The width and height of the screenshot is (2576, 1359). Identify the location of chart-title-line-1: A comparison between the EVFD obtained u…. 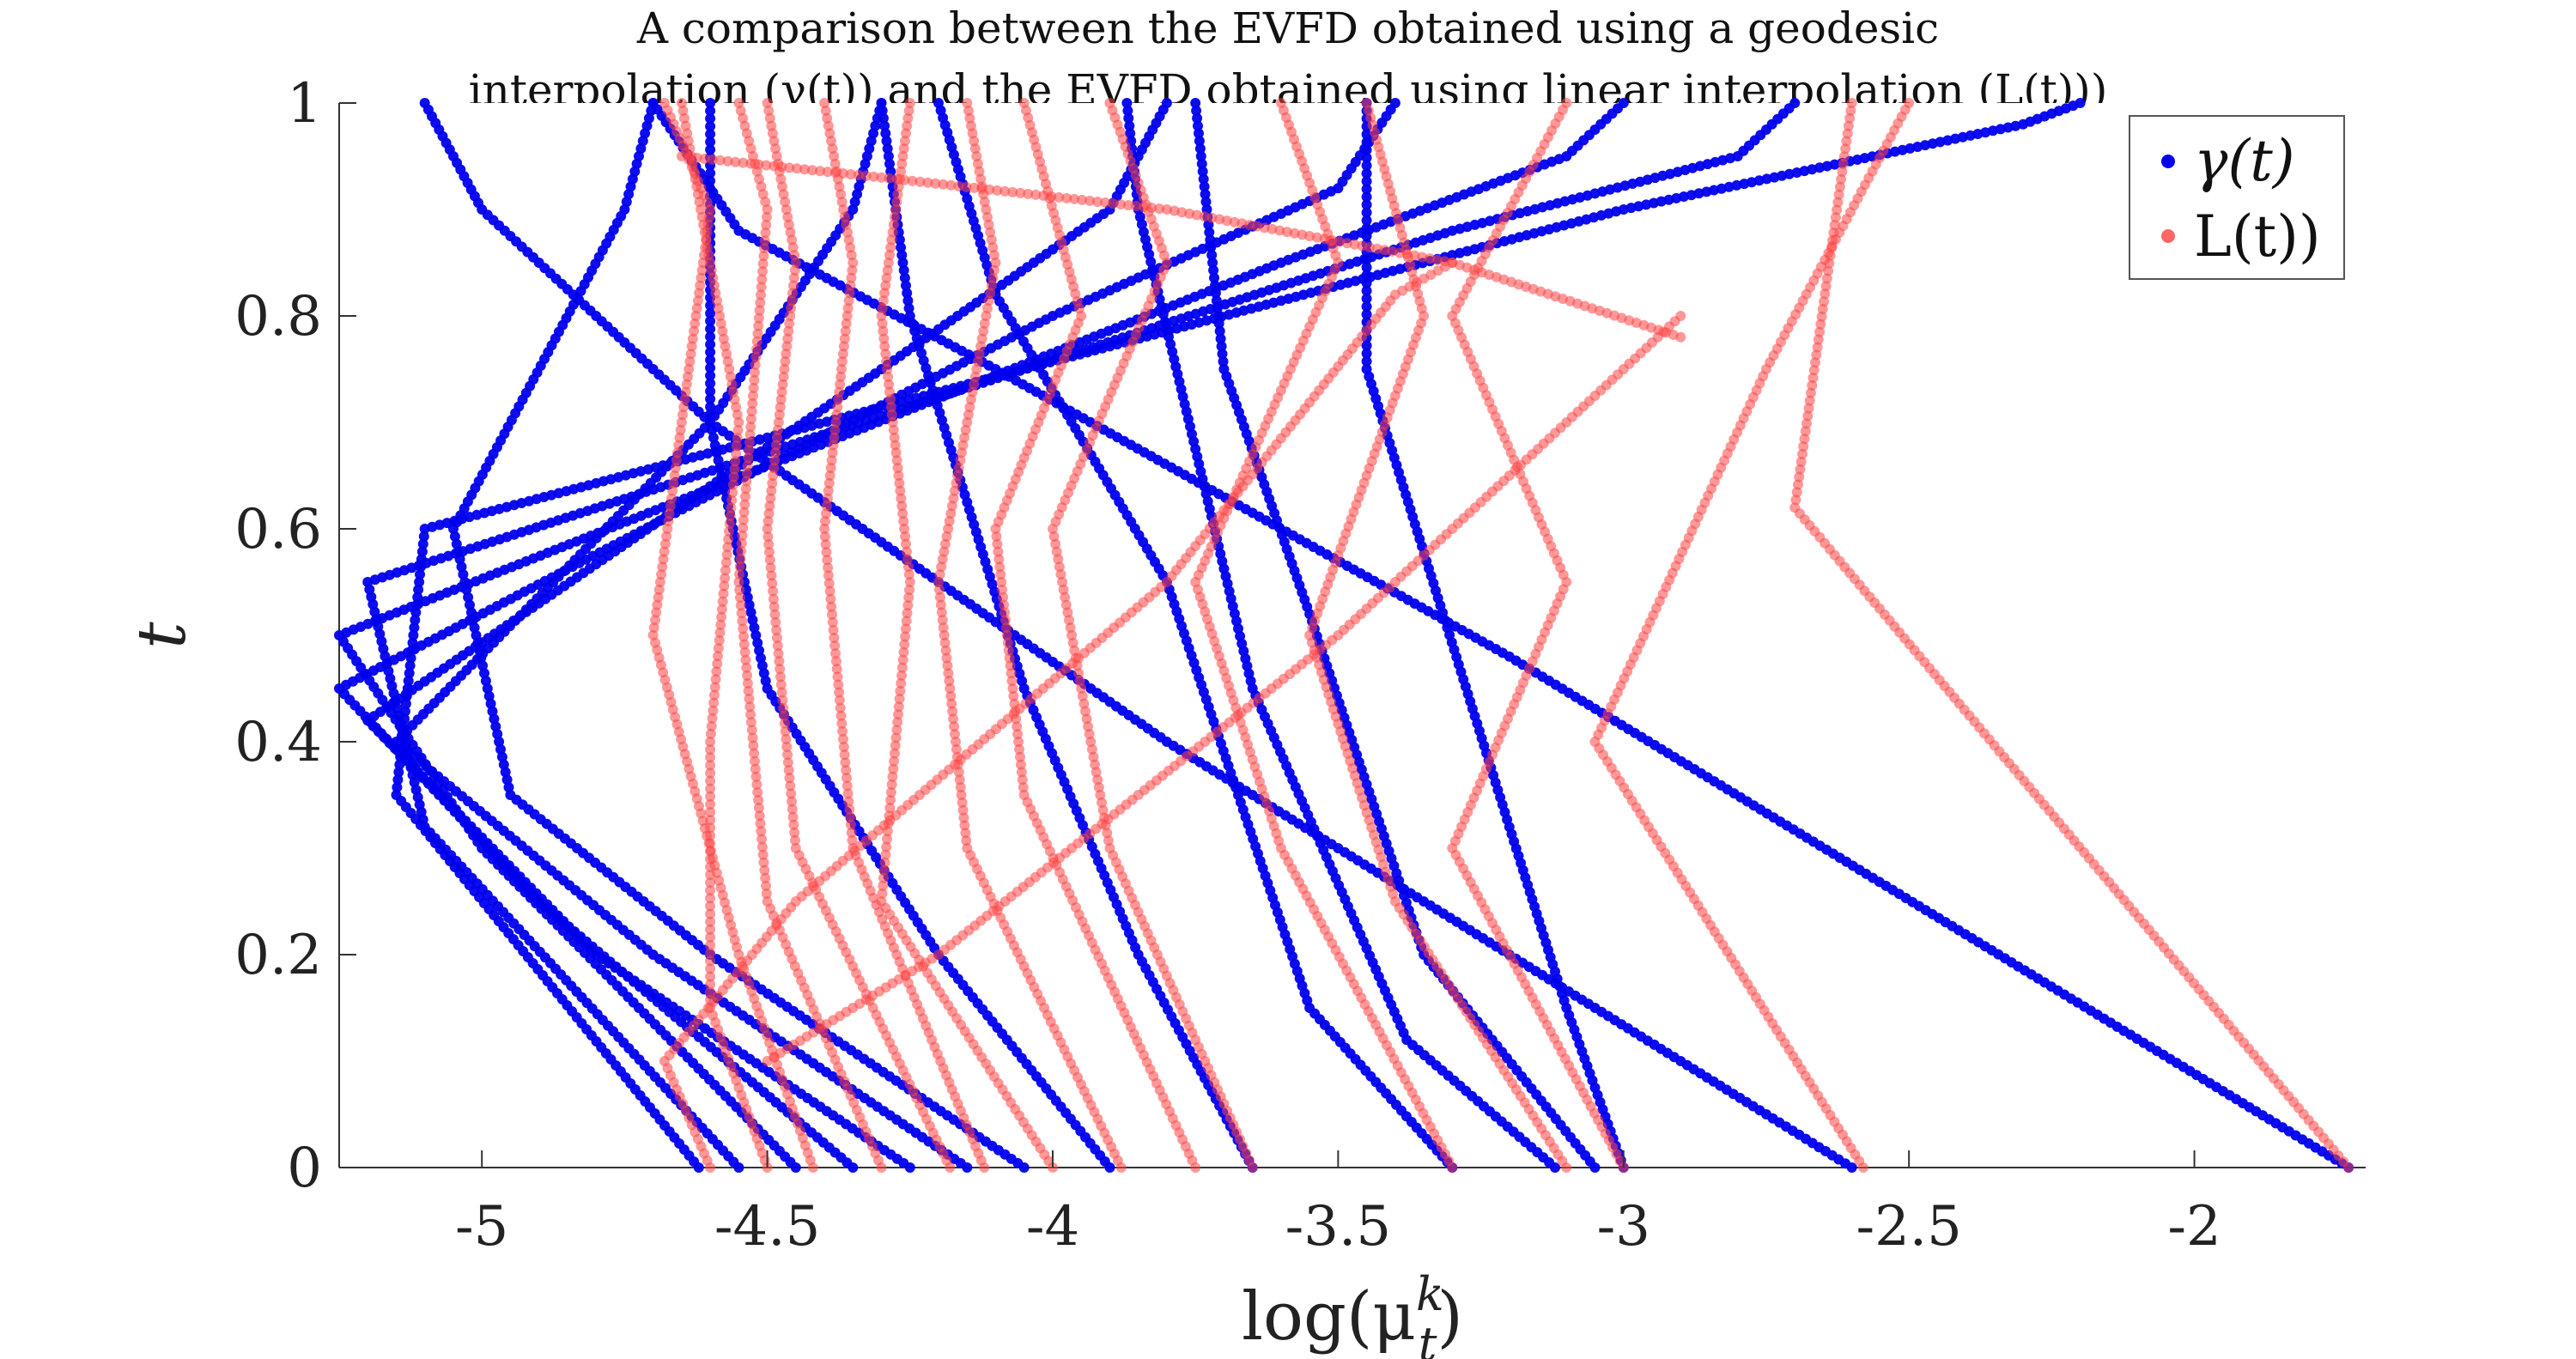
(1287, 28).